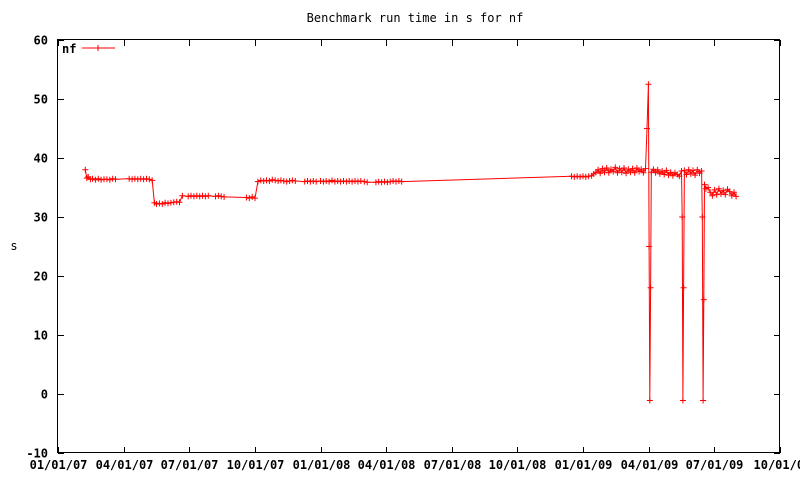 The height and width of the screenshot is (480, 800). I want to click on legend: nf, so click(88, 49).